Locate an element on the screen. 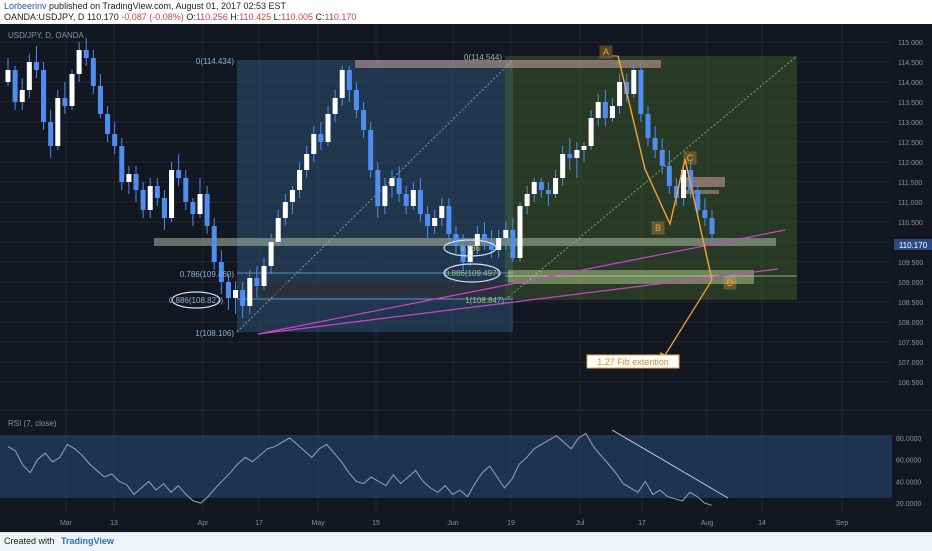  rsi-axis: 80.0000 60.0000 40.0000 20.0000 is located at coordinates (908, 472).